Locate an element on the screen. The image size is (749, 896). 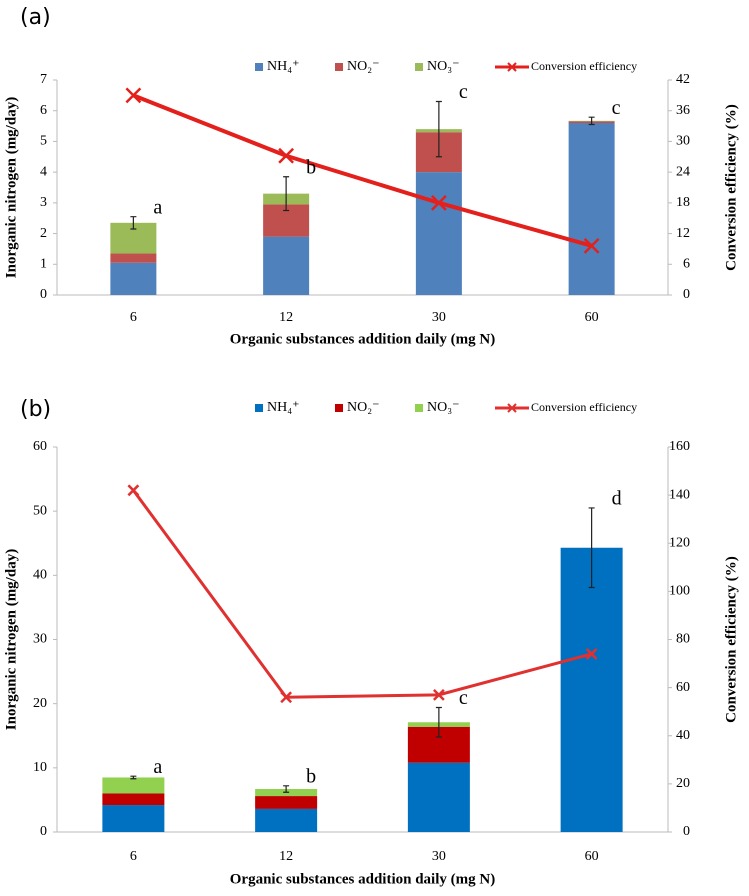
y-tick-label: 30 is located at coordinates (40, 639).